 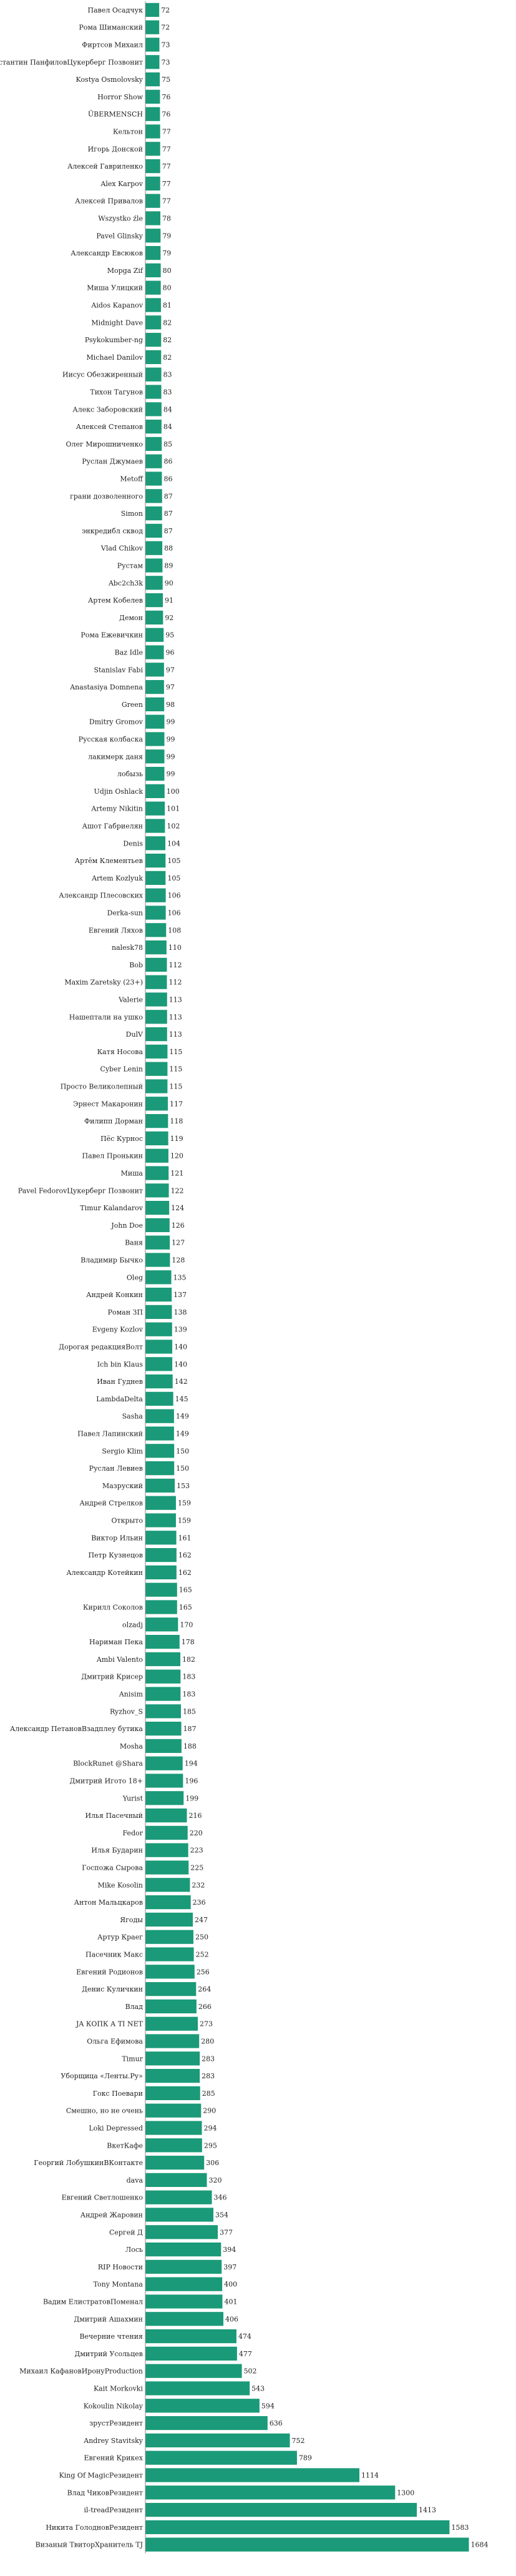 I want to click on category-label: Филипп Дорман, so click(x=113, y=1121).